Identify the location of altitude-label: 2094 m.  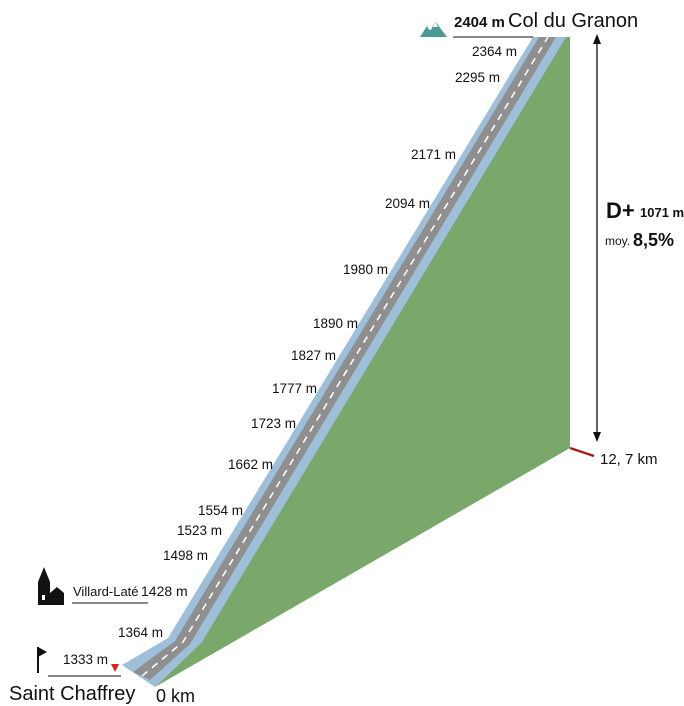
(407, 203).